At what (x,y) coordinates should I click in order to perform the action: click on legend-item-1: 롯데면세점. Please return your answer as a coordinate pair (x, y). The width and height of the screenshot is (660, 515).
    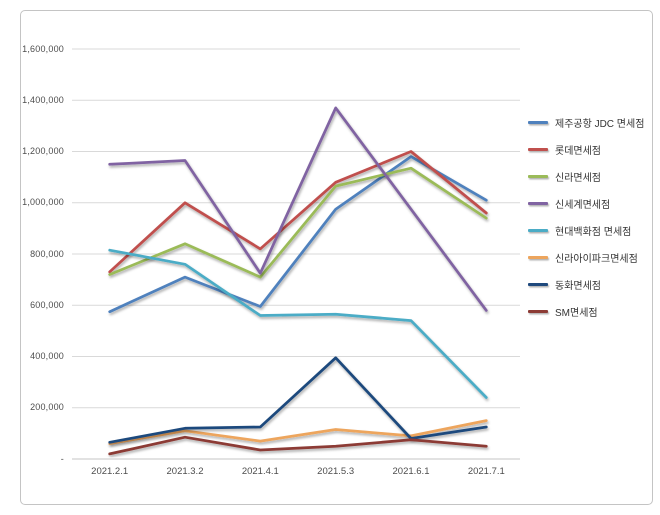
    Looking at the image, I should click on (586, 149).